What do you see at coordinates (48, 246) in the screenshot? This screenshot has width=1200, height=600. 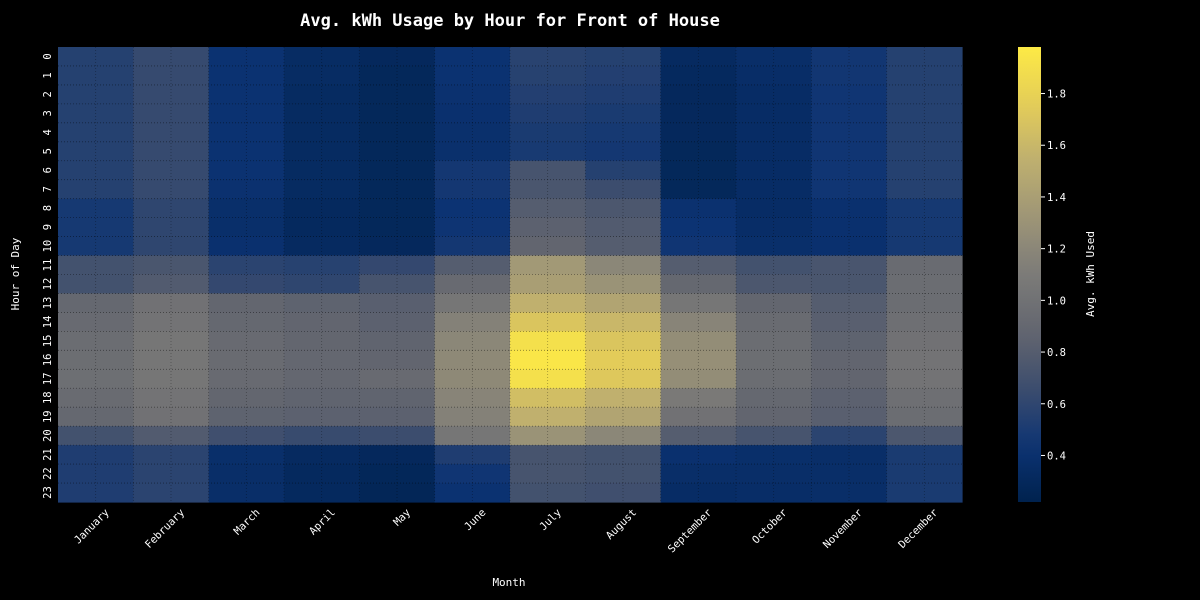 I see `y-tick-label: 10` at bounding box center [48, 246].